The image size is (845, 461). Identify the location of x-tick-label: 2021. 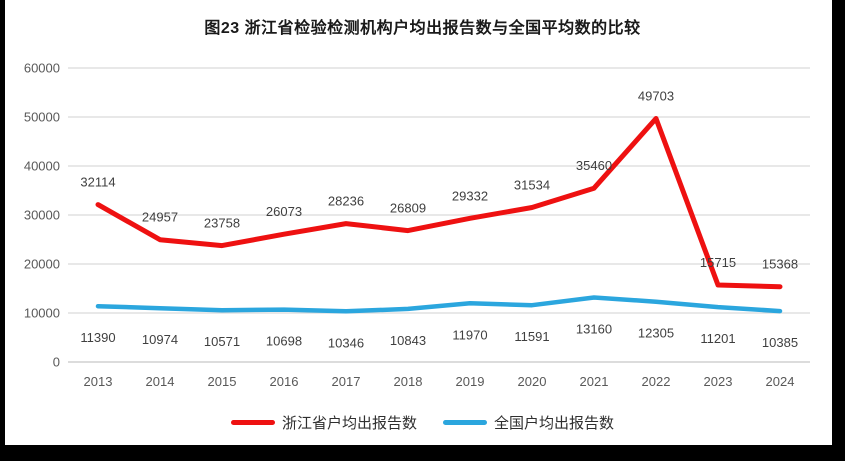
(594, 381).